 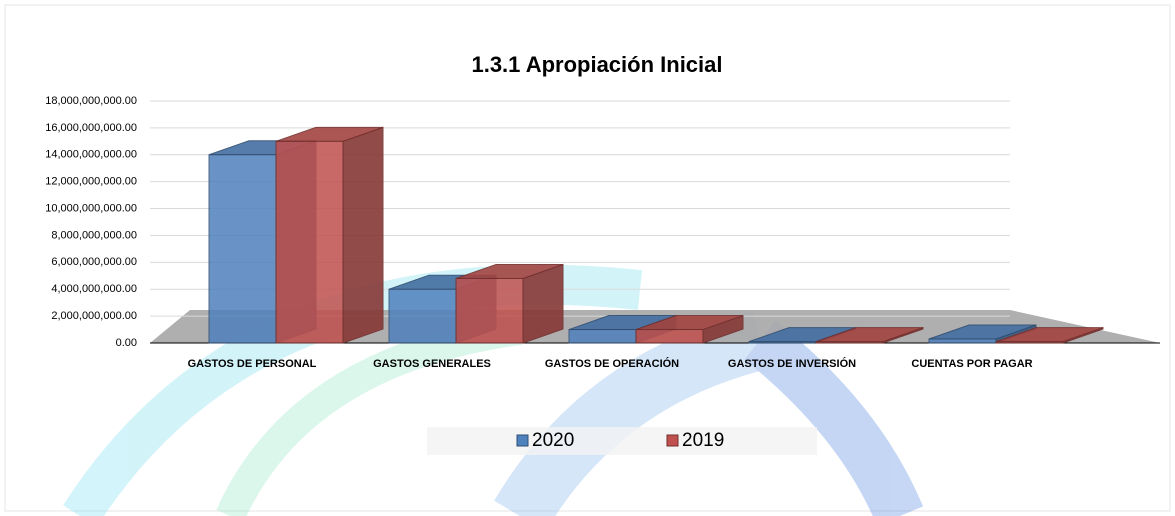 What do you see at coordinates (126, 343) in the screenshot?
I see `y-tick-label: 0.00` at bounding box center [126, 343].